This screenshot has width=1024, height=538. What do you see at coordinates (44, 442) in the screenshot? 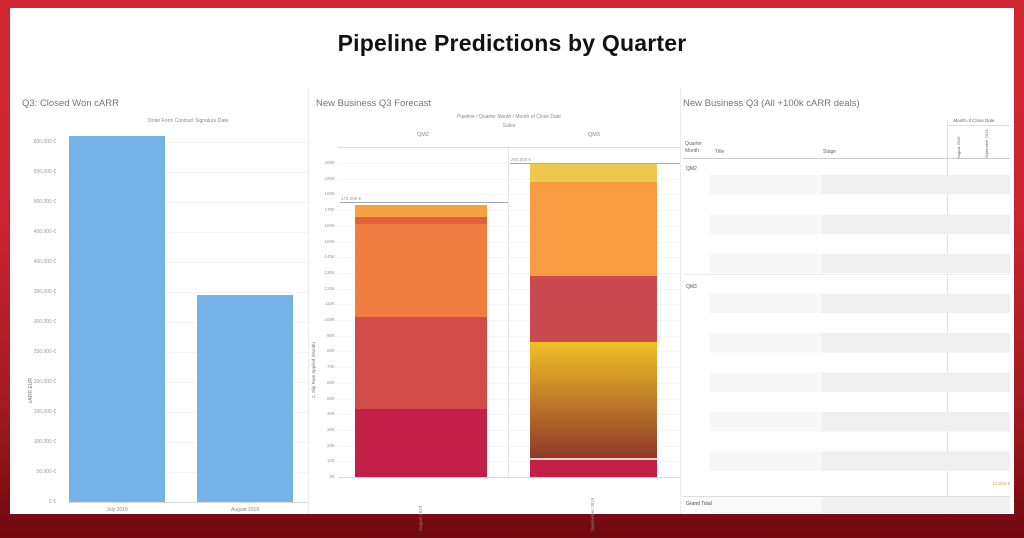
I see `y-tick-label: 100,000 €` at bounding box center [44, 442].